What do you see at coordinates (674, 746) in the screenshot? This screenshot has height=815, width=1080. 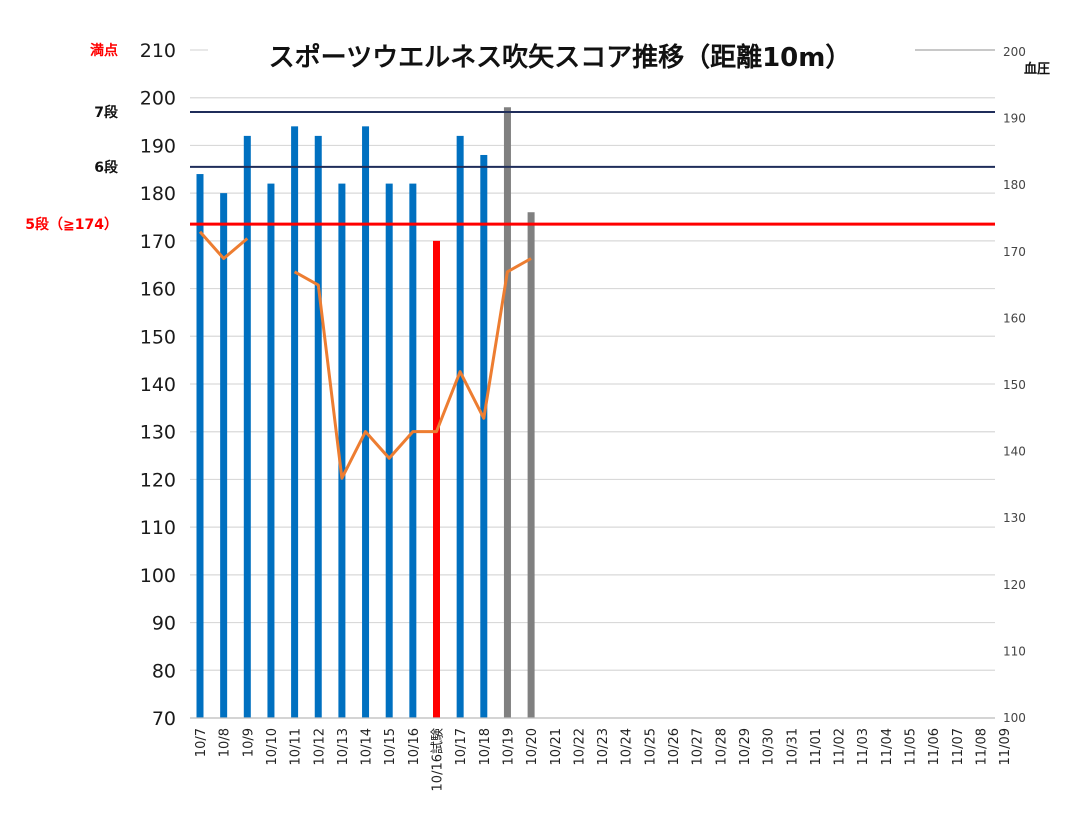 I see `x-tick-label: 10/26` at bounding box center [674, 746].